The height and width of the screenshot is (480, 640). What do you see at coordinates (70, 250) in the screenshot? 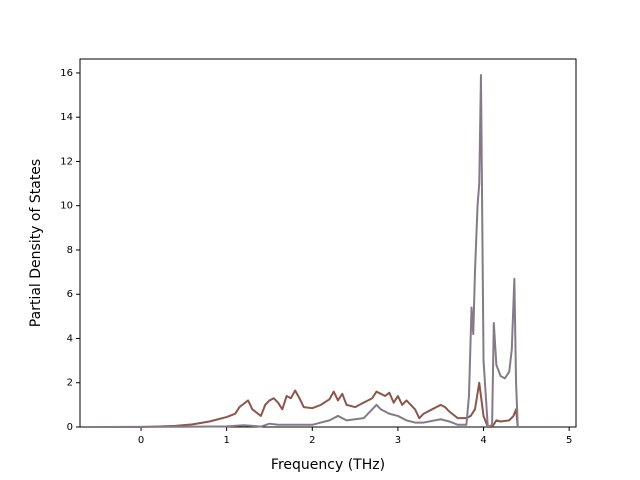
I see `y-tick-label: 8` at bounding box center [70, 250].